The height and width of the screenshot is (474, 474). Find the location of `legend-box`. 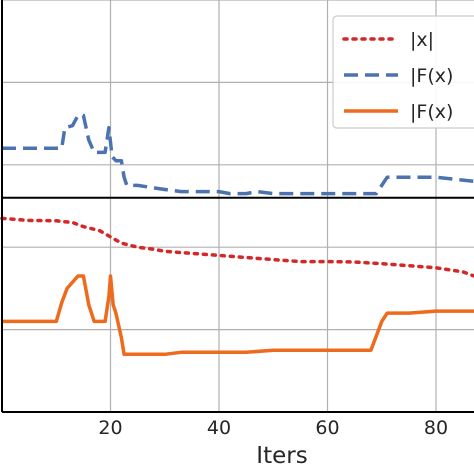

legend-box is located at coordinates (403, 72).